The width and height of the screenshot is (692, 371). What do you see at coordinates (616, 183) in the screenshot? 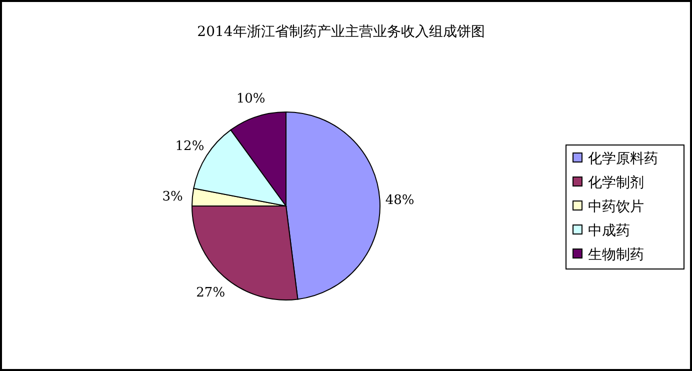
I see `legend-label: 化学制剂` at bounding box center [616, 183].